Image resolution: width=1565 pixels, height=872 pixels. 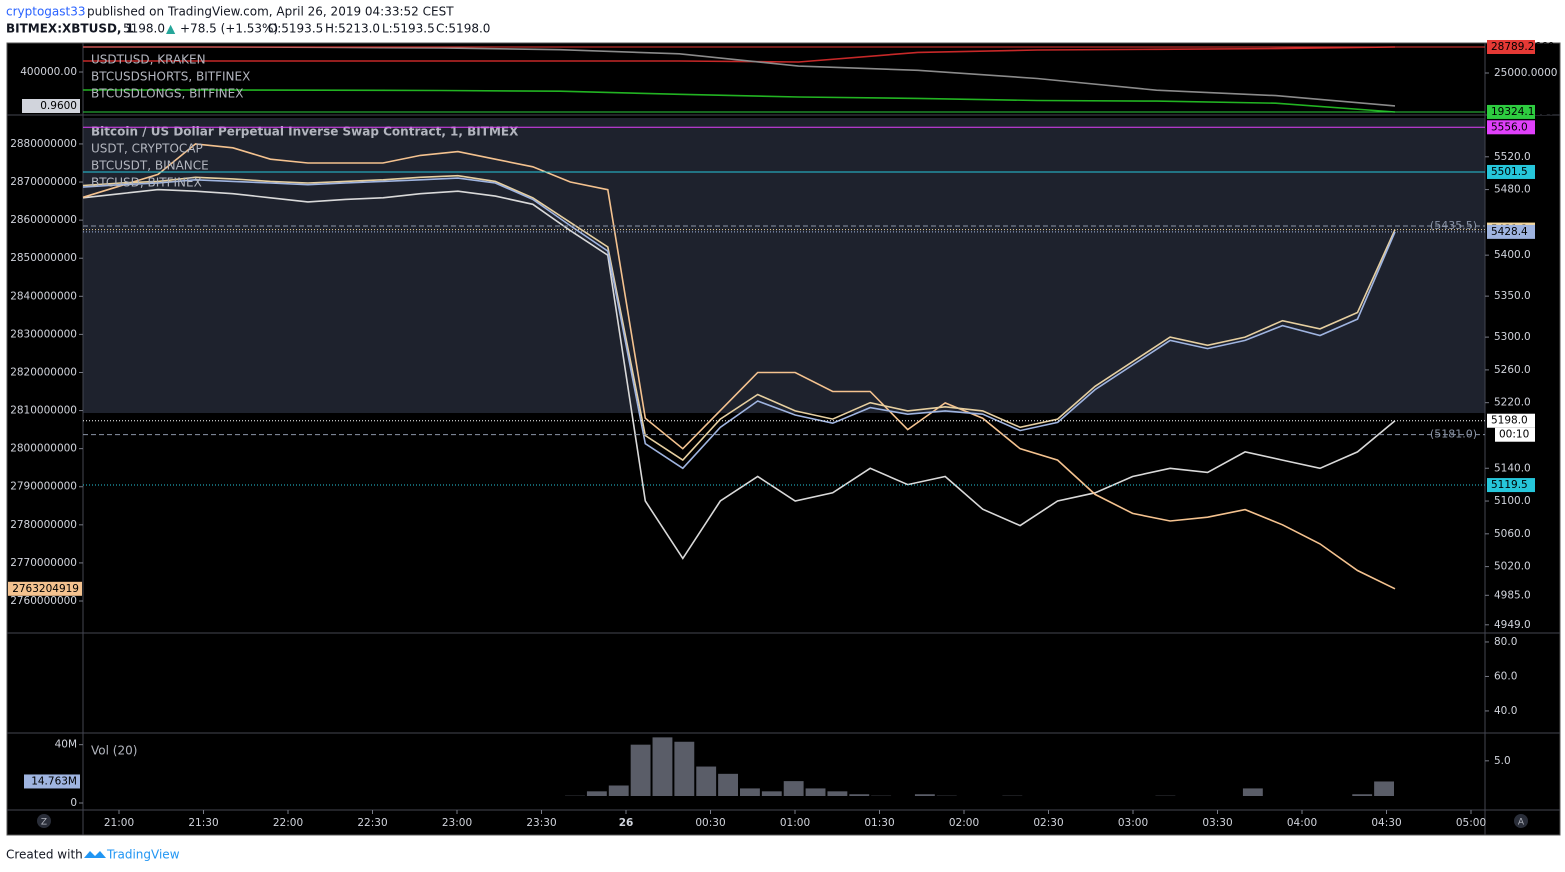 I want to click on countdown-tag, so click(x=1515, y=434).